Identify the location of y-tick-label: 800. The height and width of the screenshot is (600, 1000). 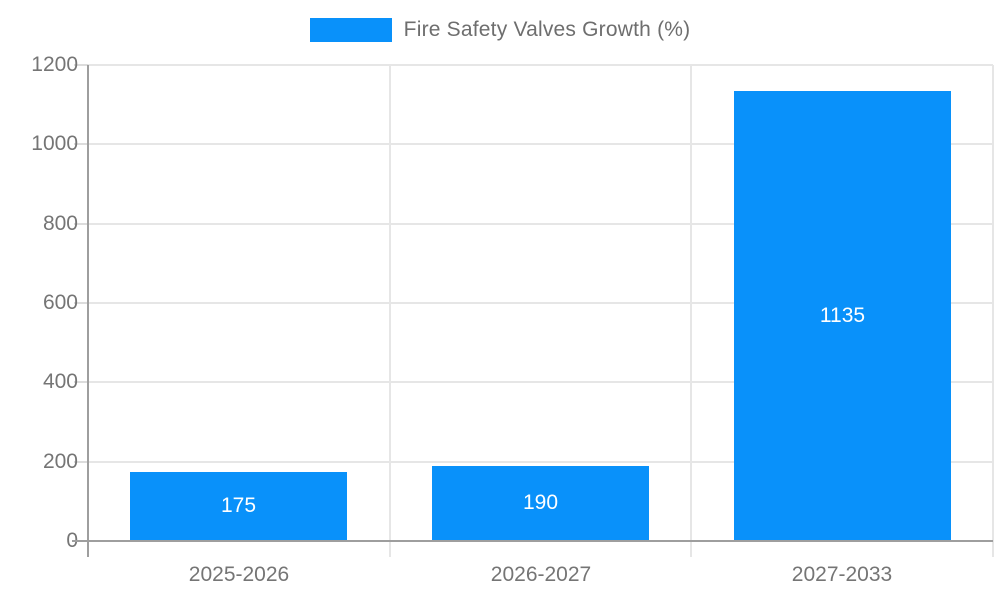
(60, 223).